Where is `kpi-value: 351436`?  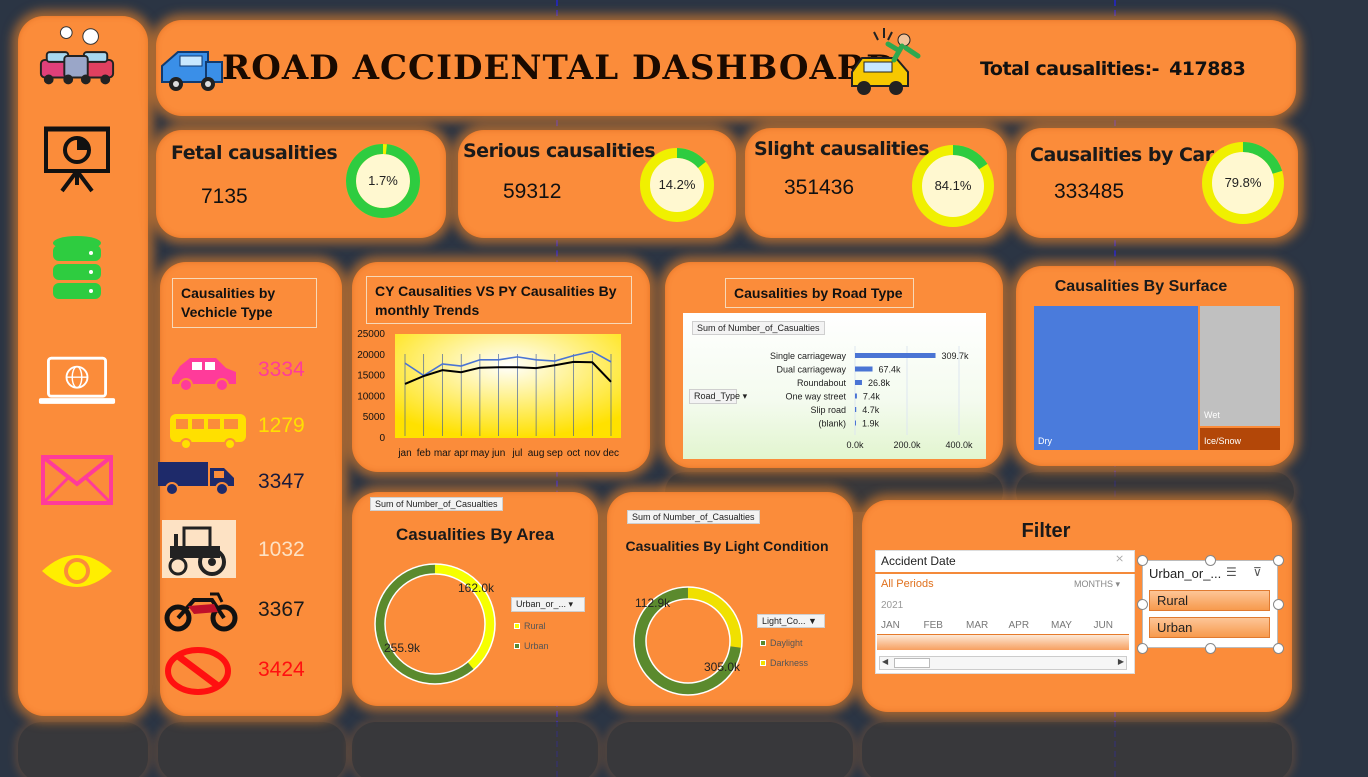 kpi-value: 351436 is located at coordinates (819, 187).